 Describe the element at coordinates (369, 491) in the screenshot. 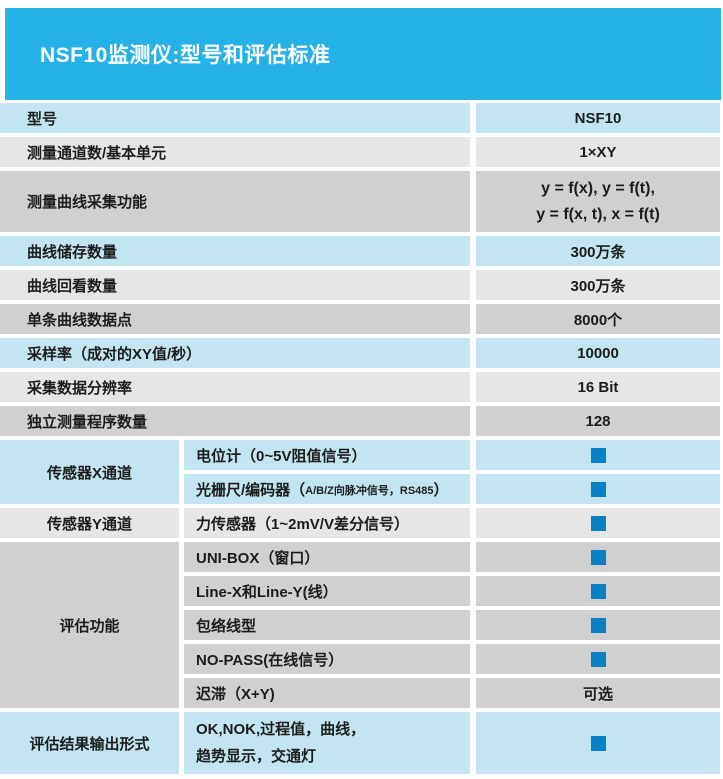

I see `feature-note: A/B/Z向脉冲信号，RS485` at that location.